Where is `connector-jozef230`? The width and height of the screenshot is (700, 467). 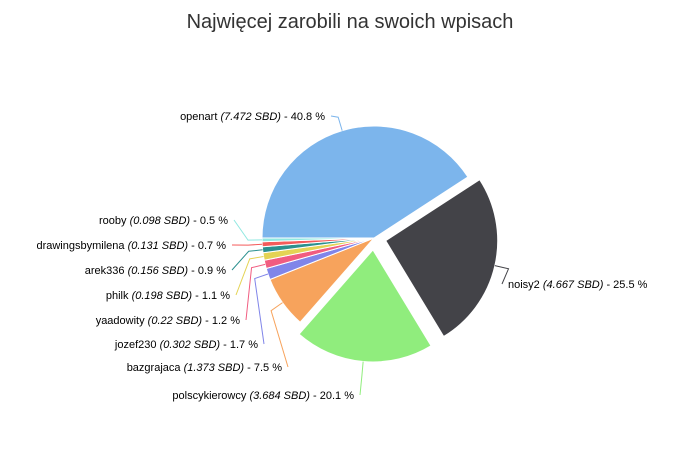 connector-jozef230 is located at coordinates (261, 309).